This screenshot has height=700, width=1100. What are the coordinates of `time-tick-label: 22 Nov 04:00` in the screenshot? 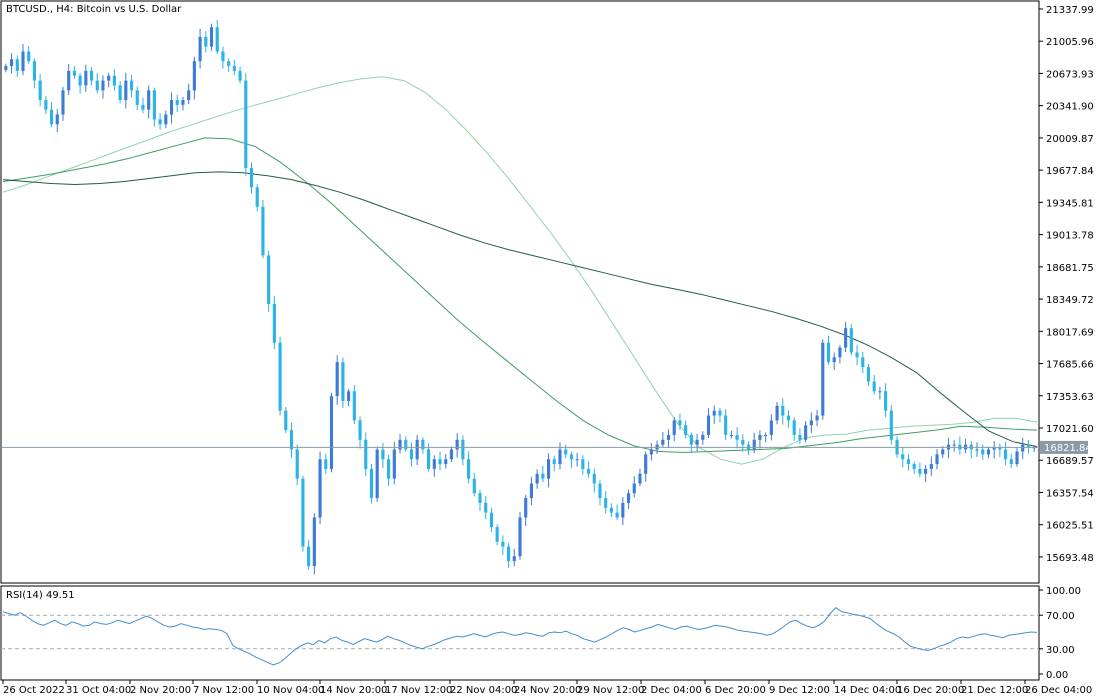 It's located at (483, 690).